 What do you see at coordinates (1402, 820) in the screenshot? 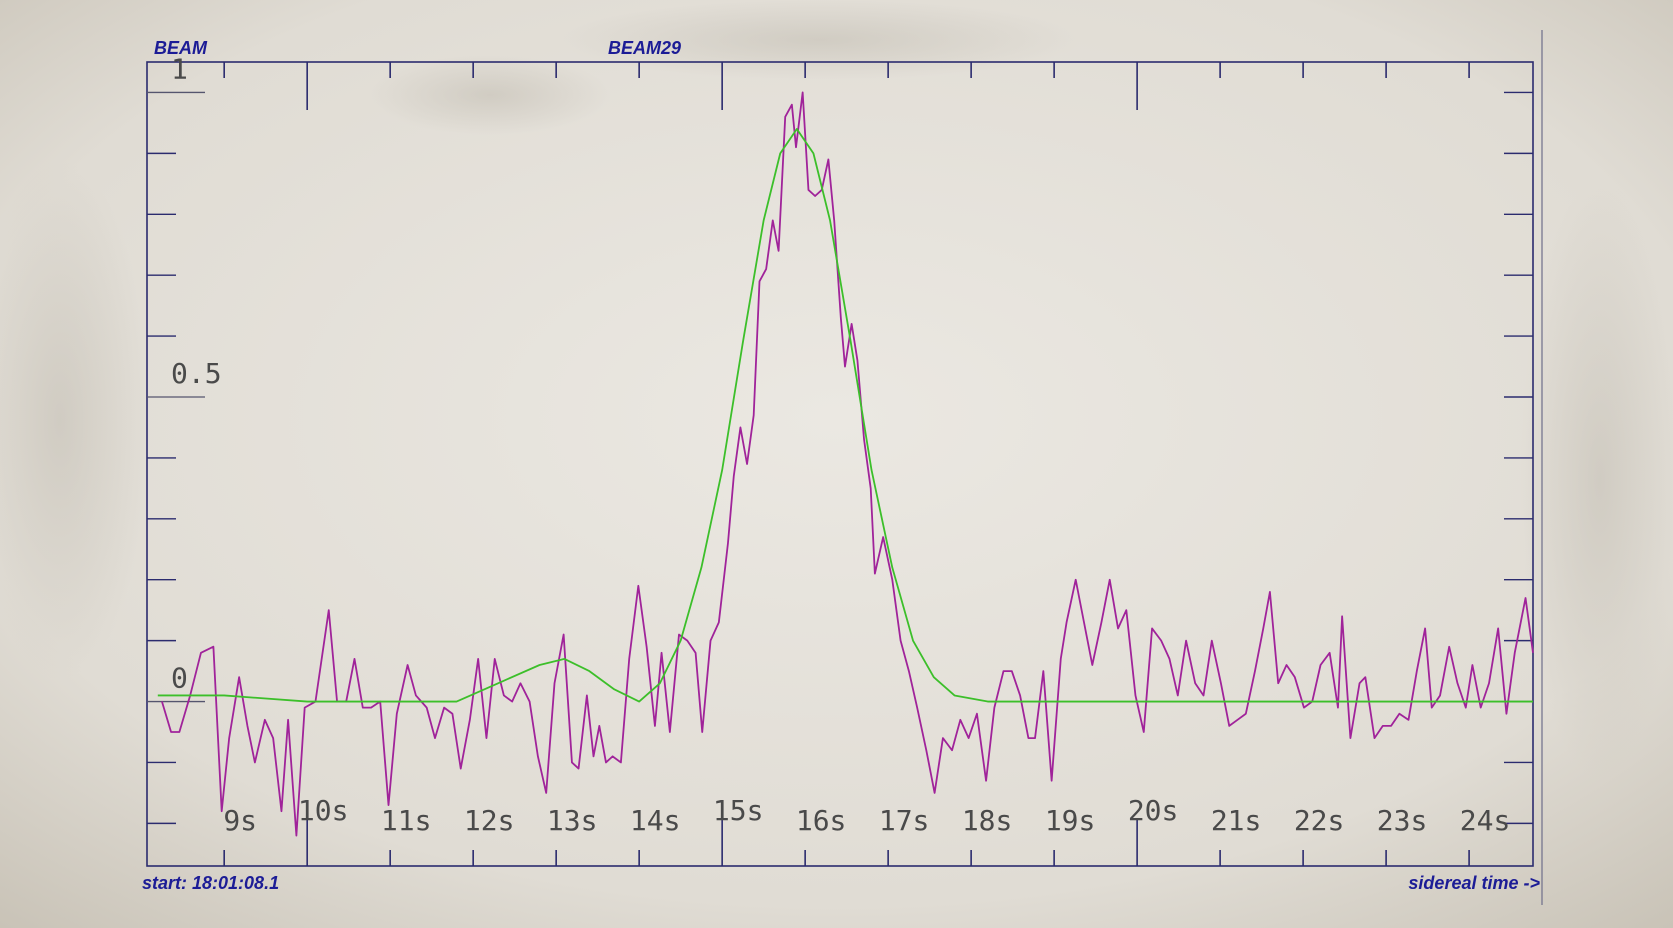
I see `x-tick-label: 23s` at bounding box center [1402, 820].